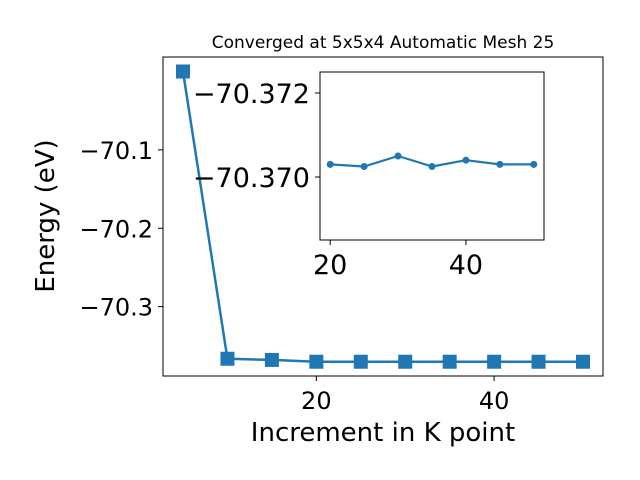  What do you see at coordinates (256, 136) in the screenshot?
I see `inset-y-axis-ticks: −70.372 −70.370` at bounding box center [256, 136].